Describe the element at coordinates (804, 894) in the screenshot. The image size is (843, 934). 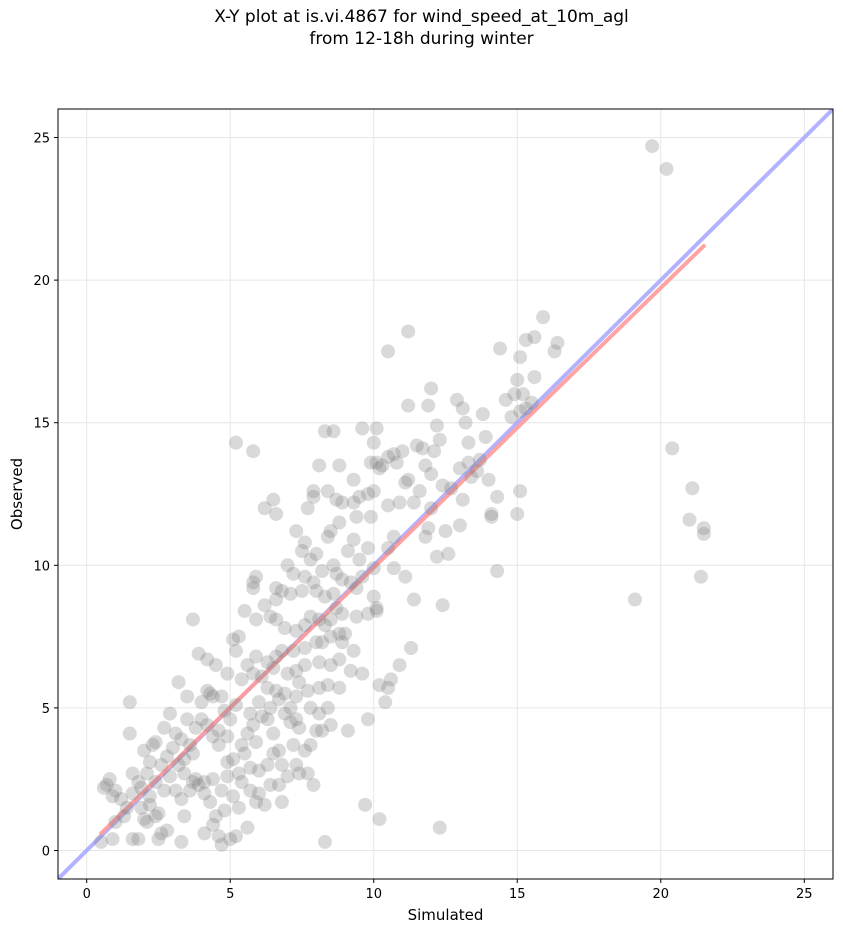
I see `x-tick-label: 25` at that location.